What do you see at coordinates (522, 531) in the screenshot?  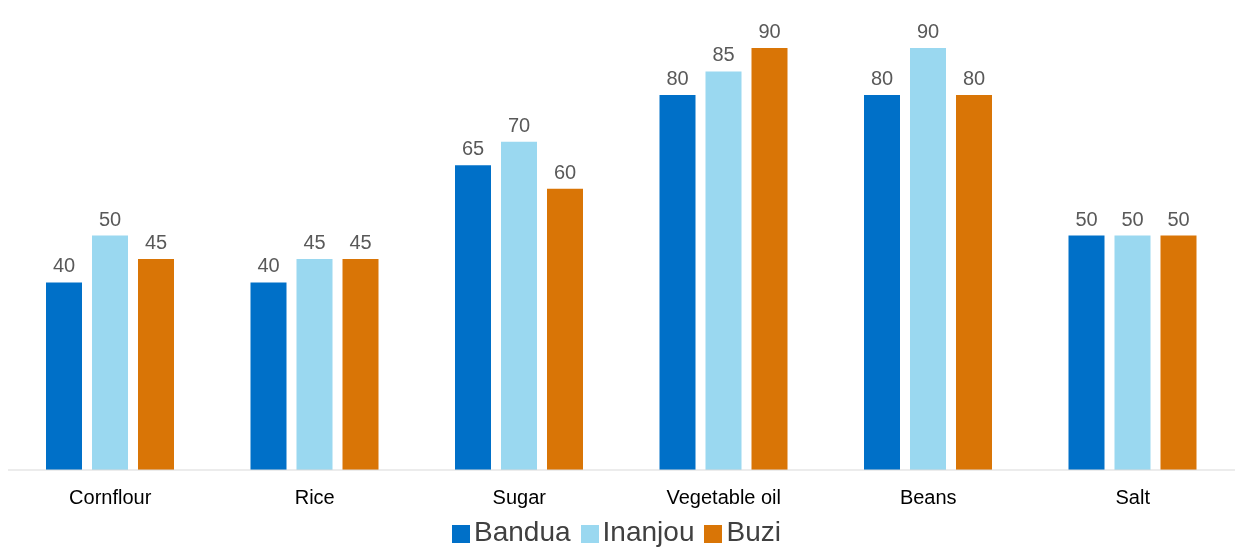 I see `legend-label: Bandua` at bounding box center [522, 531].